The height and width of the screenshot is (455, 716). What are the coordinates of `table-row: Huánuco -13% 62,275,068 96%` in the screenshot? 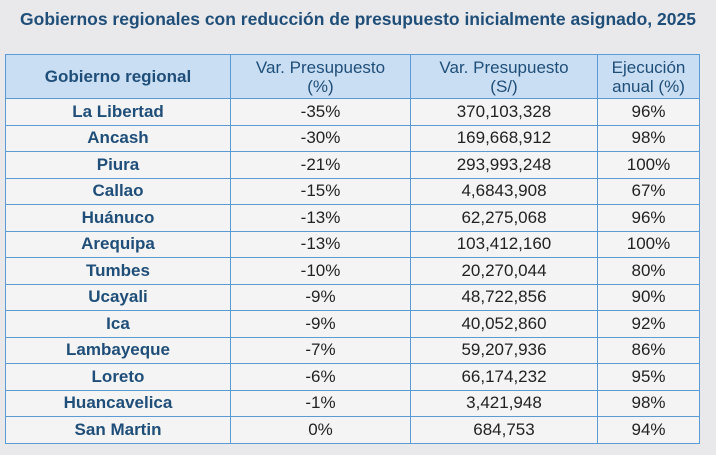 It's located at (352, 218).